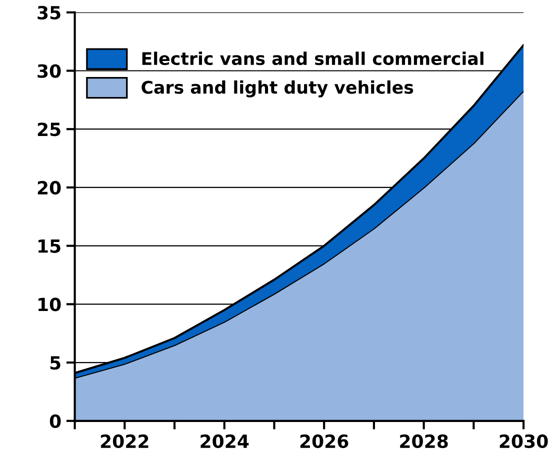 The height and width of the screenshot is (459, 554). What do you see at coordinates (313, 59) in the screenshot?
I see `legend-label: Electric vans and small commercial` at bounding box center [313, 59].